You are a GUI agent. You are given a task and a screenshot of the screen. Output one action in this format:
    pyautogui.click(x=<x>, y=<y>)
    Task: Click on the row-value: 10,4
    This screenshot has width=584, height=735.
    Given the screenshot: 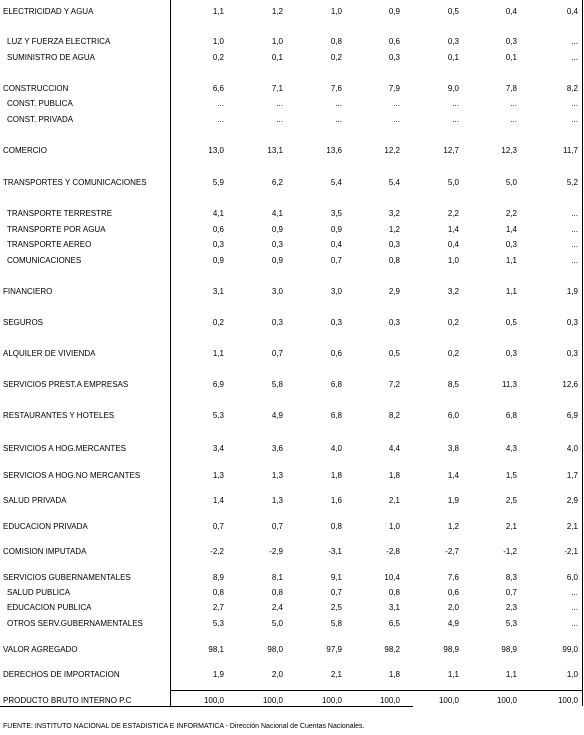 What is the action you would take?
    pyautogui.click(x=392, y=577)
    